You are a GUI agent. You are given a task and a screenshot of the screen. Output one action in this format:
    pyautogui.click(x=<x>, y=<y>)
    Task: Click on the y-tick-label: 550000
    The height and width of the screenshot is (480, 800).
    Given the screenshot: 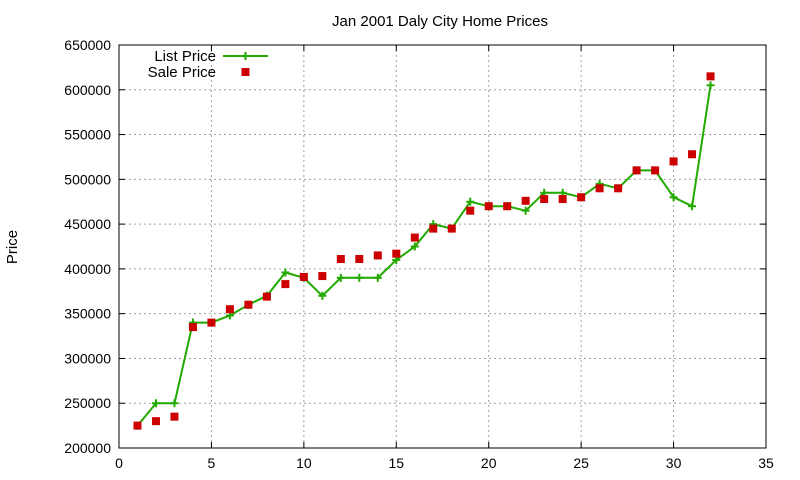 What is the action you would take?
    pyautogui.click(x=87, y=135)
    